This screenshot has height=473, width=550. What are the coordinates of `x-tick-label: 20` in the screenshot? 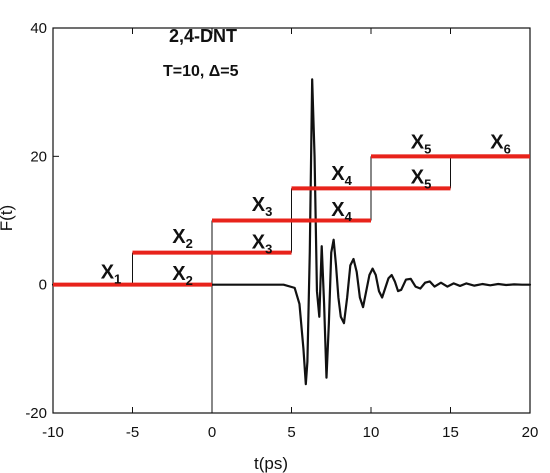 It's located at (530, 432).